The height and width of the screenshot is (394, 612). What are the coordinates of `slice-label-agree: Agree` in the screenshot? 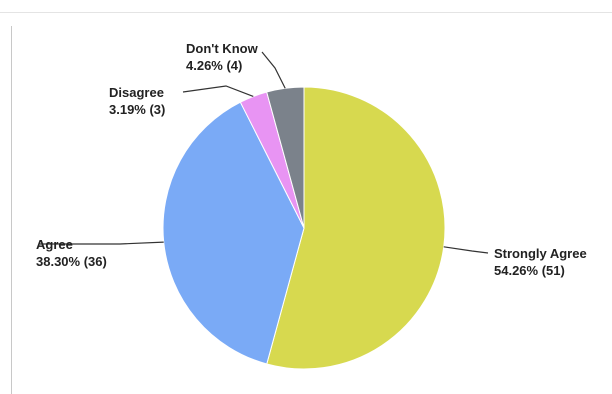 It's located at (54, 244).